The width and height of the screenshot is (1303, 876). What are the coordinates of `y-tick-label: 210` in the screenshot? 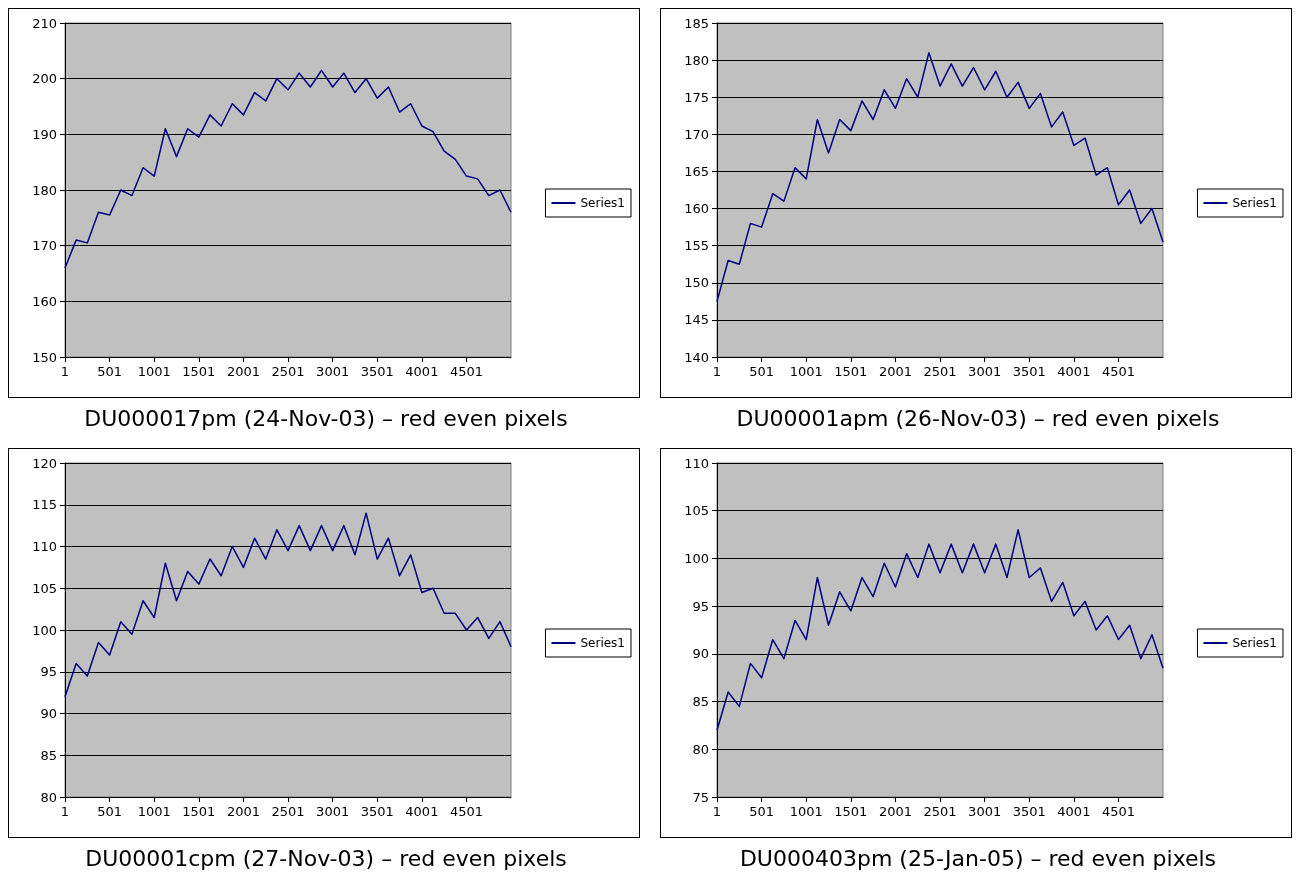 It's located at (44, 23).